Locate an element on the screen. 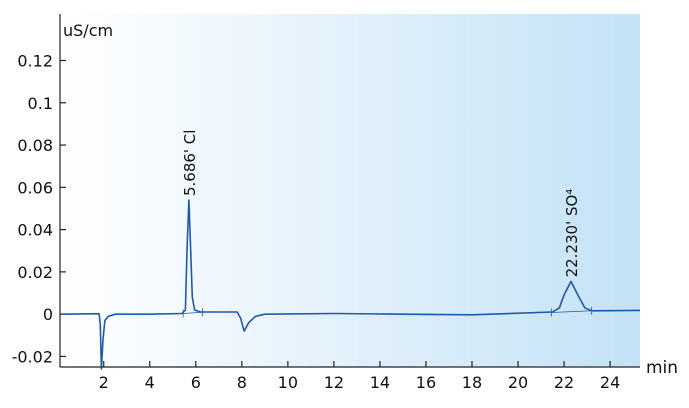 The image size is (689, 408). x-tick-label: 16 is located at coordinates (426, 382).